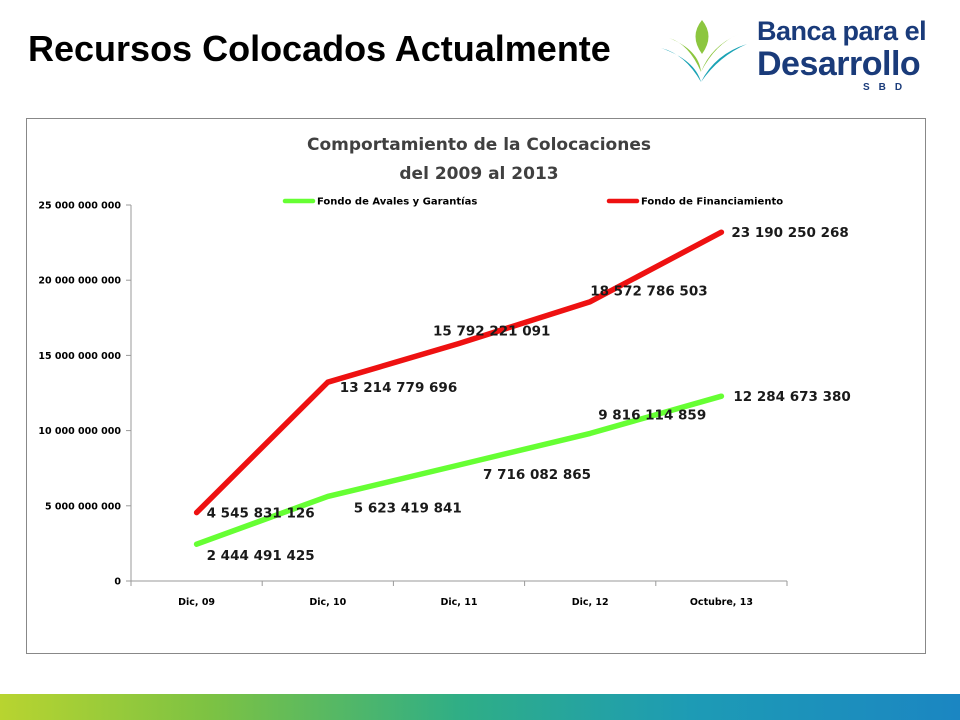  I want to click on data-label: 9 816 114 859, so click(652, 415).